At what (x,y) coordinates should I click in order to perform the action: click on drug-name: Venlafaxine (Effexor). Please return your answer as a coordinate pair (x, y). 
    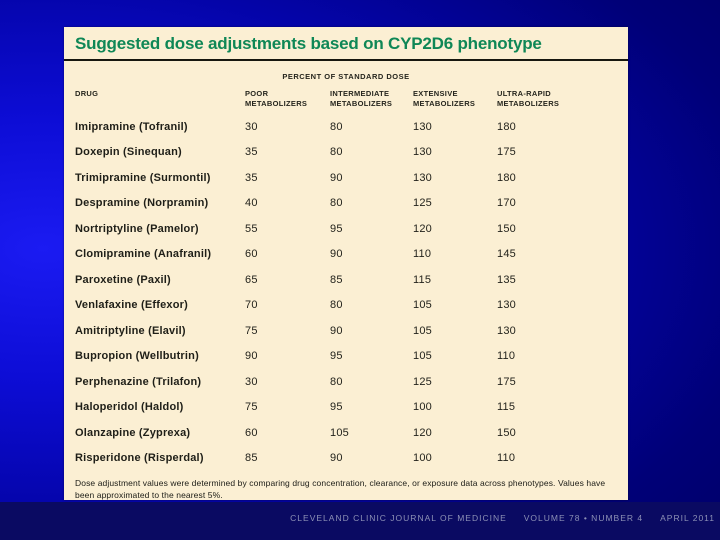
    Looking at the image, I should click on (132, 305).